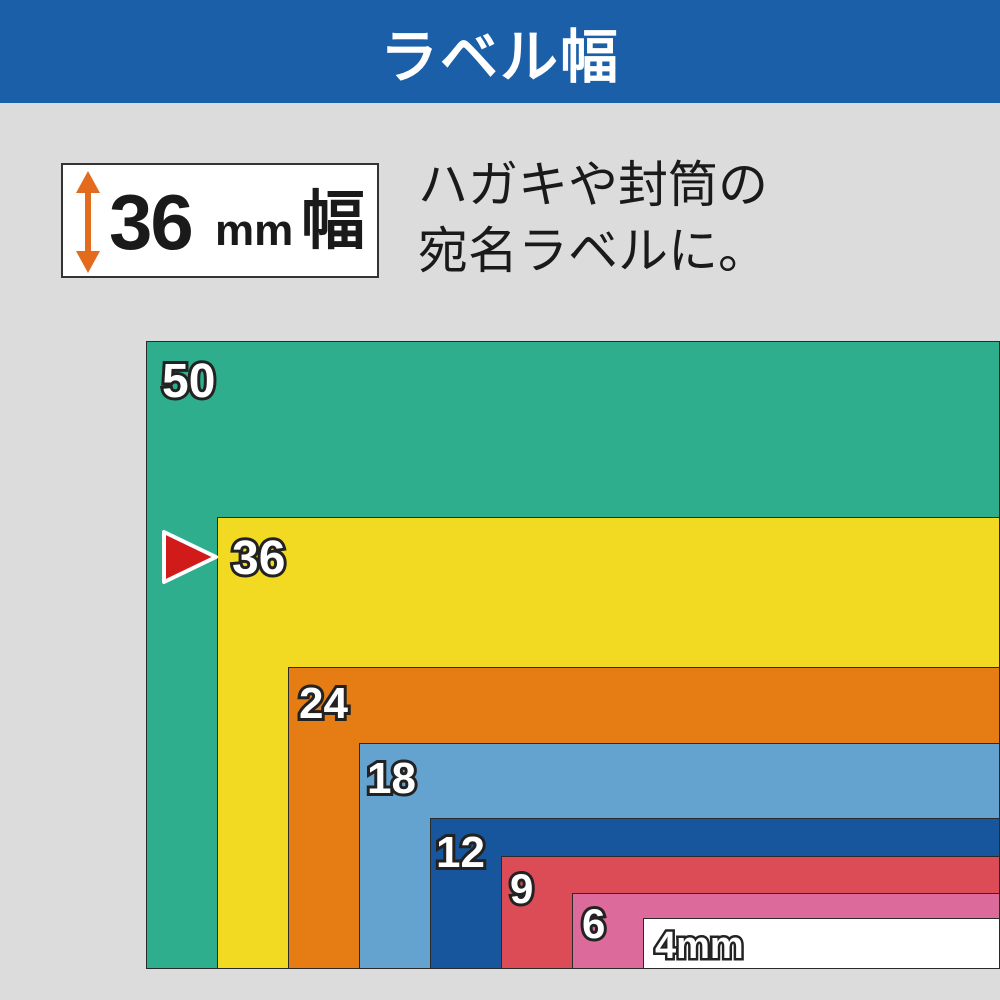  Describe the element at coordinates (151, 222) in the screenshot. I see `width-number: 36` at that location.